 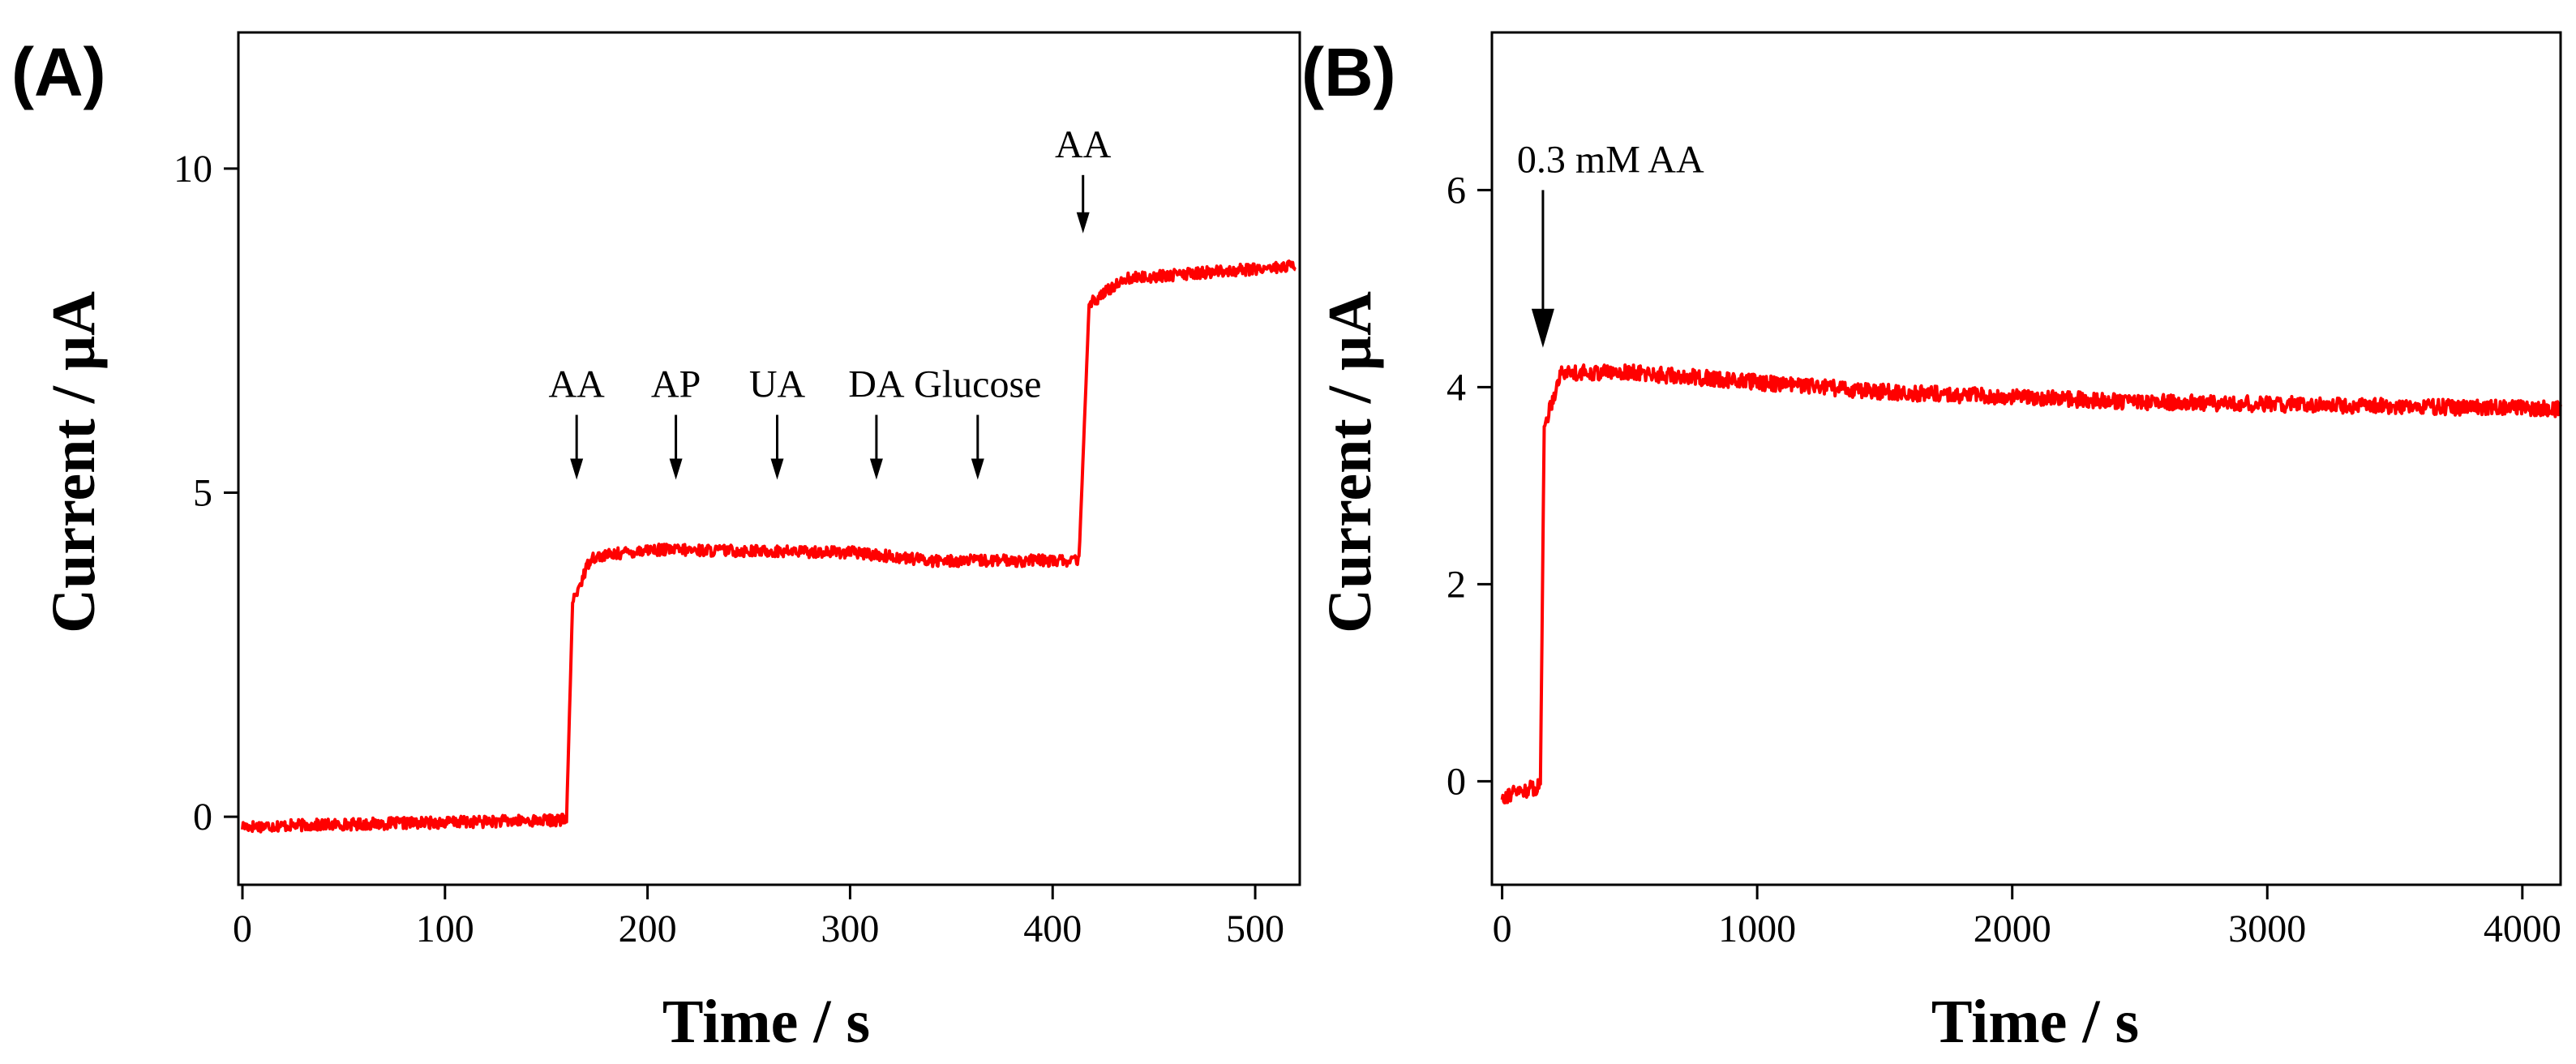 I want to click on panel-b-y-tick-label-0: 0, so click(x=1456, y=781).